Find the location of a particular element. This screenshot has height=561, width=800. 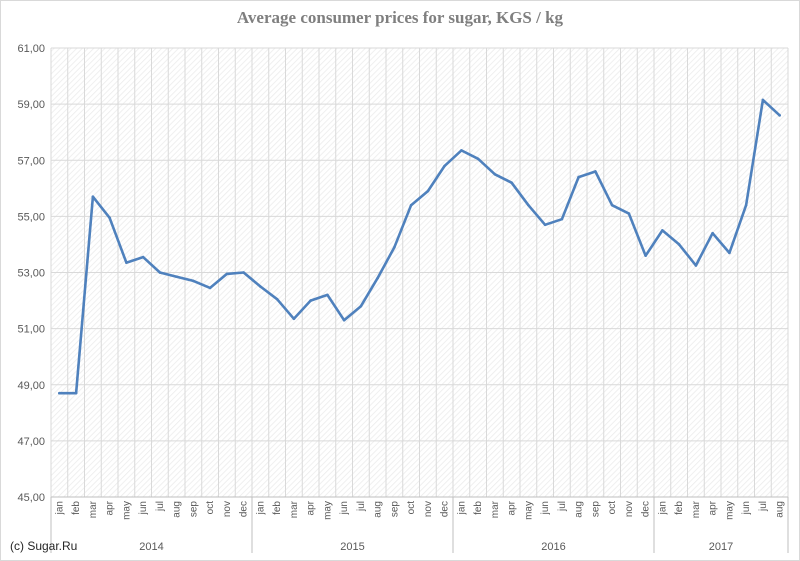

y-tick-label: 49,00 is located at coordinates (31, 386).